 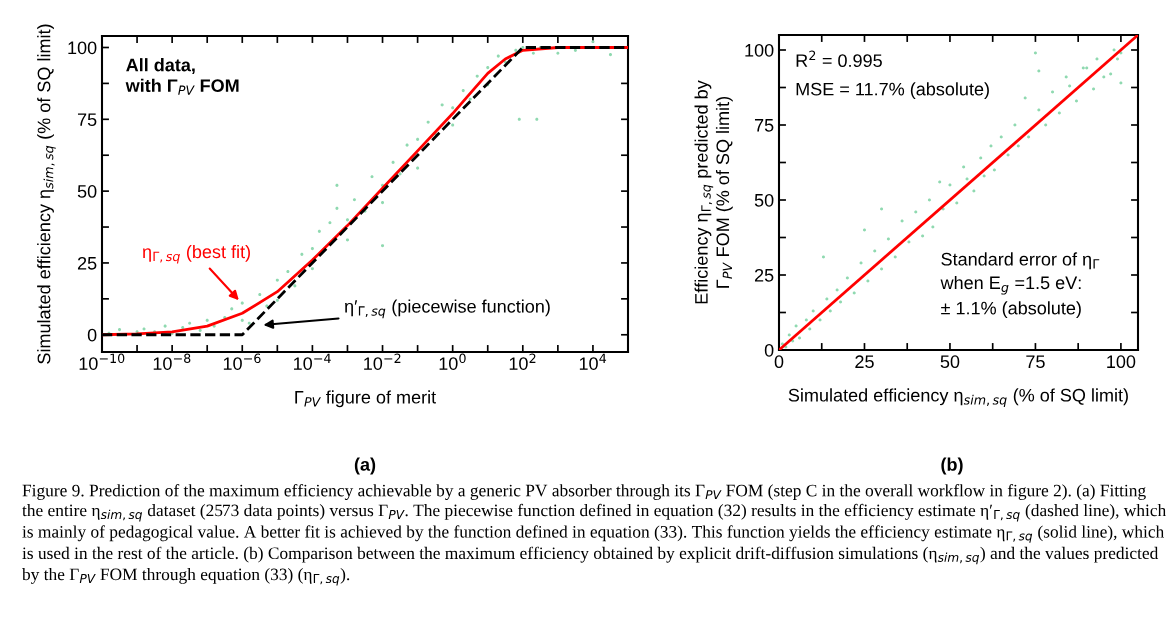 What do you see at coordinates (892, 91) in the screenshot?
I see `annotation: MSE = 11.7% (absolute)` at bounding box center [892, 91].